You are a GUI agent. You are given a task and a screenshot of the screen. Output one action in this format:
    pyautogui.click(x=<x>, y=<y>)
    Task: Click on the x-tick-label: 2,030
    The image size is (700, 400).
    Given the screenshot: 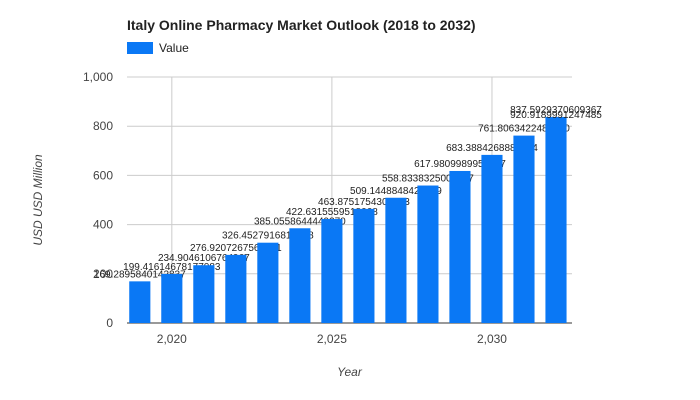 What is the action you would take?
    pyautogui.click(x=492, y=339)
    